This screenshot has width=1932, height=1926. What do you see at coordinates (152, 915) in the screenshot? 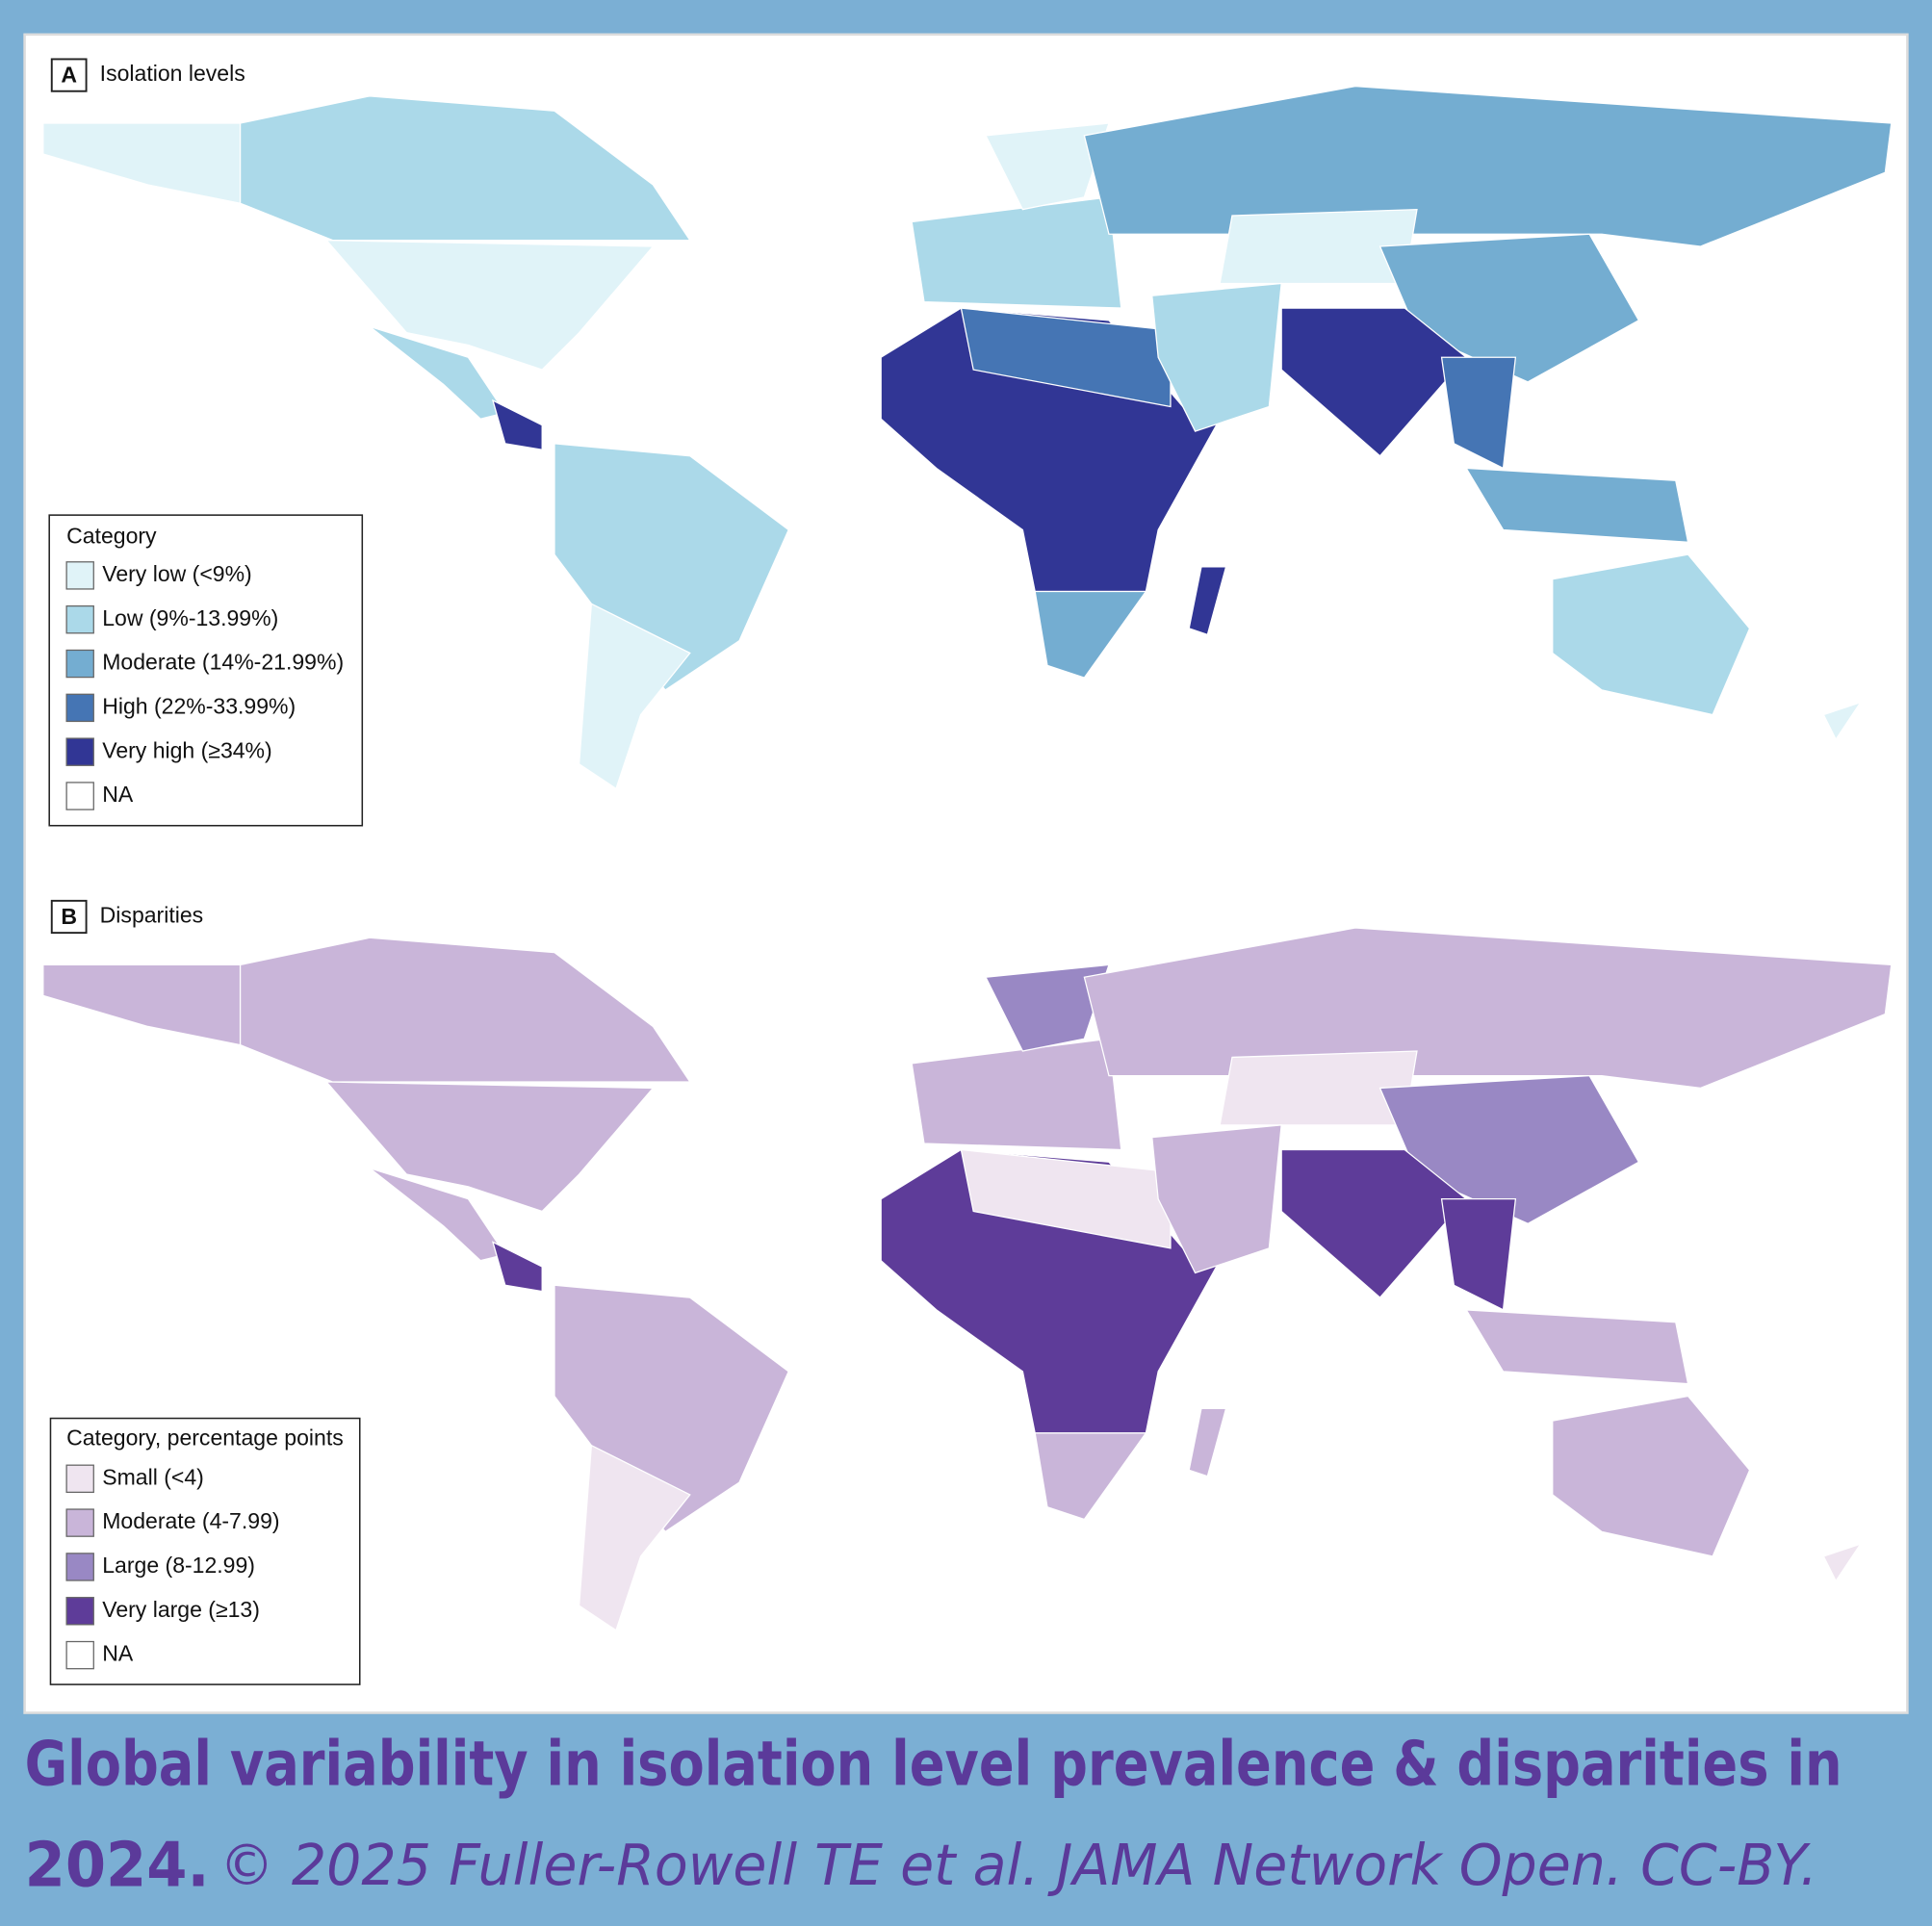
I see `panel-title: Disparities` at bounding box center [152, 915].